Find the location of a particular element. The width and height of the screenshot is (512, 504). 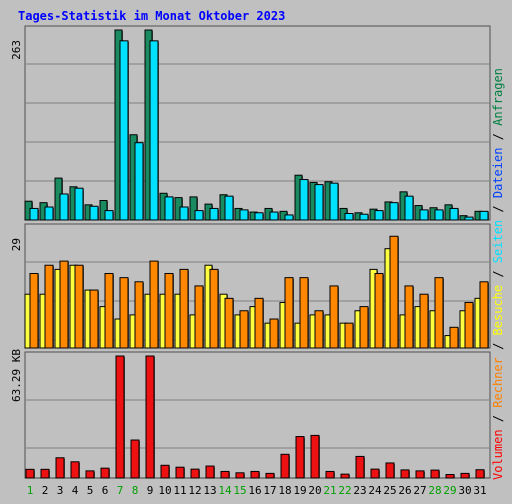

day-label-13: 13 is located at coordinates (209, 490).